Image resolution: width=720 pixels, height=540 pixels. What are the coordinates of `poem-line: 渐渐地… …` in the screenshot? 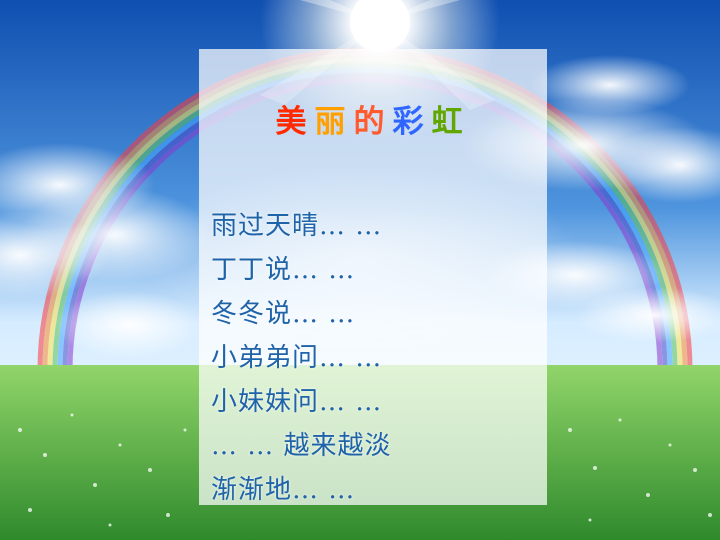 It's located at (283, 490).